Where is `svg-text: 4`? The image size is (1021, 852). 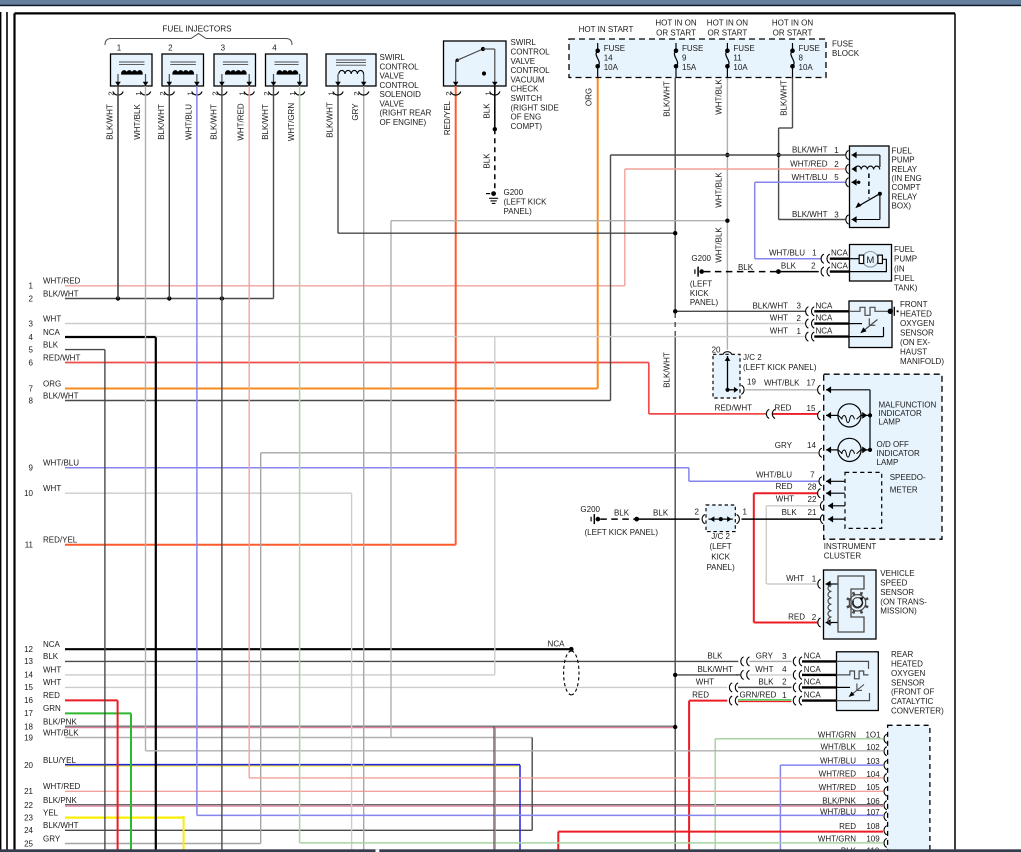
svg-text: 4 is located at coordinates (274, 48).